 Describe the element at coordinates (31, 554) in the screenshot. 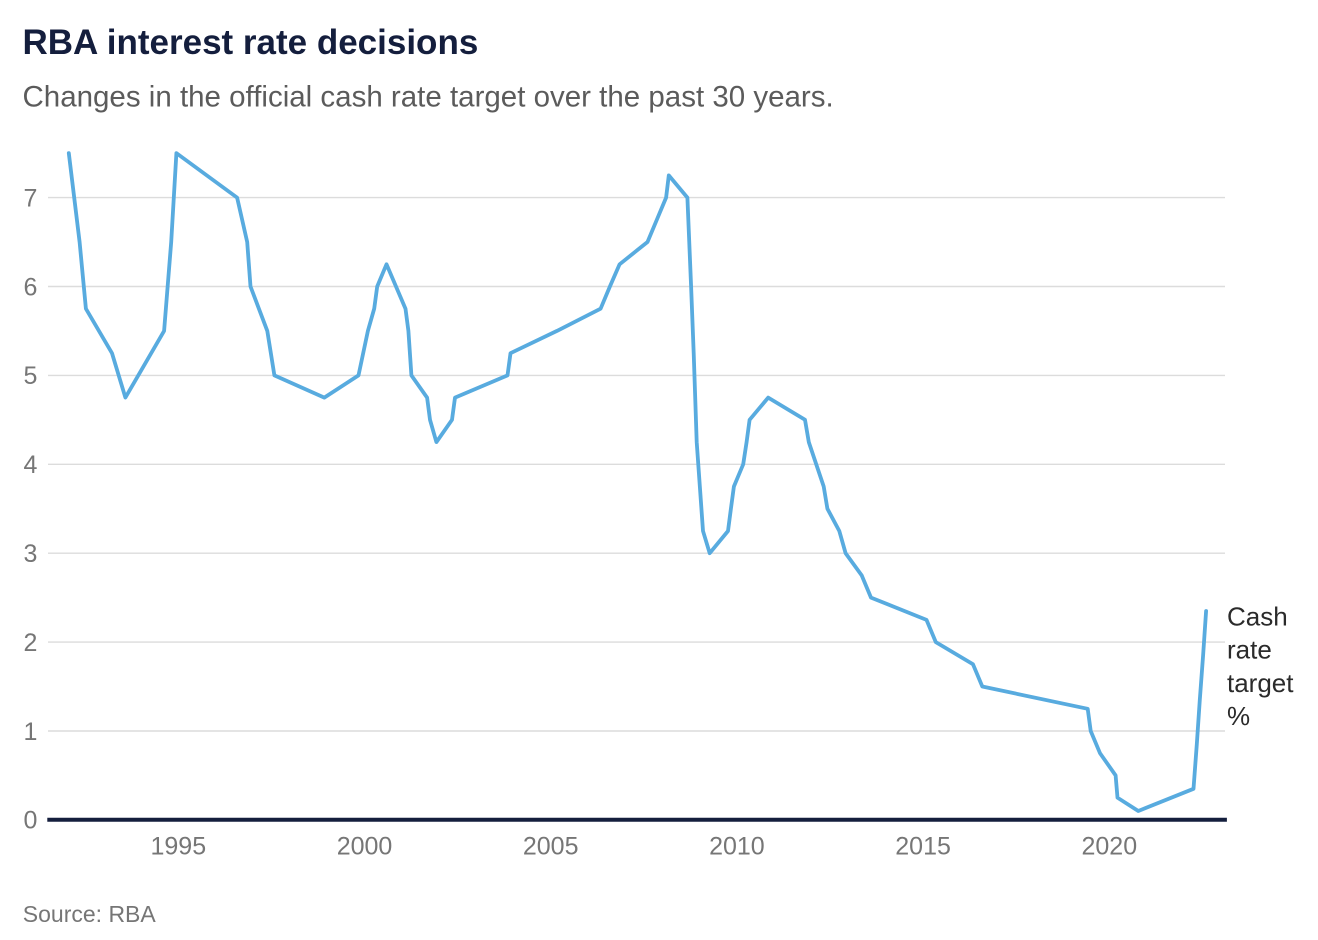

I see `svg-text: 3` at that location.